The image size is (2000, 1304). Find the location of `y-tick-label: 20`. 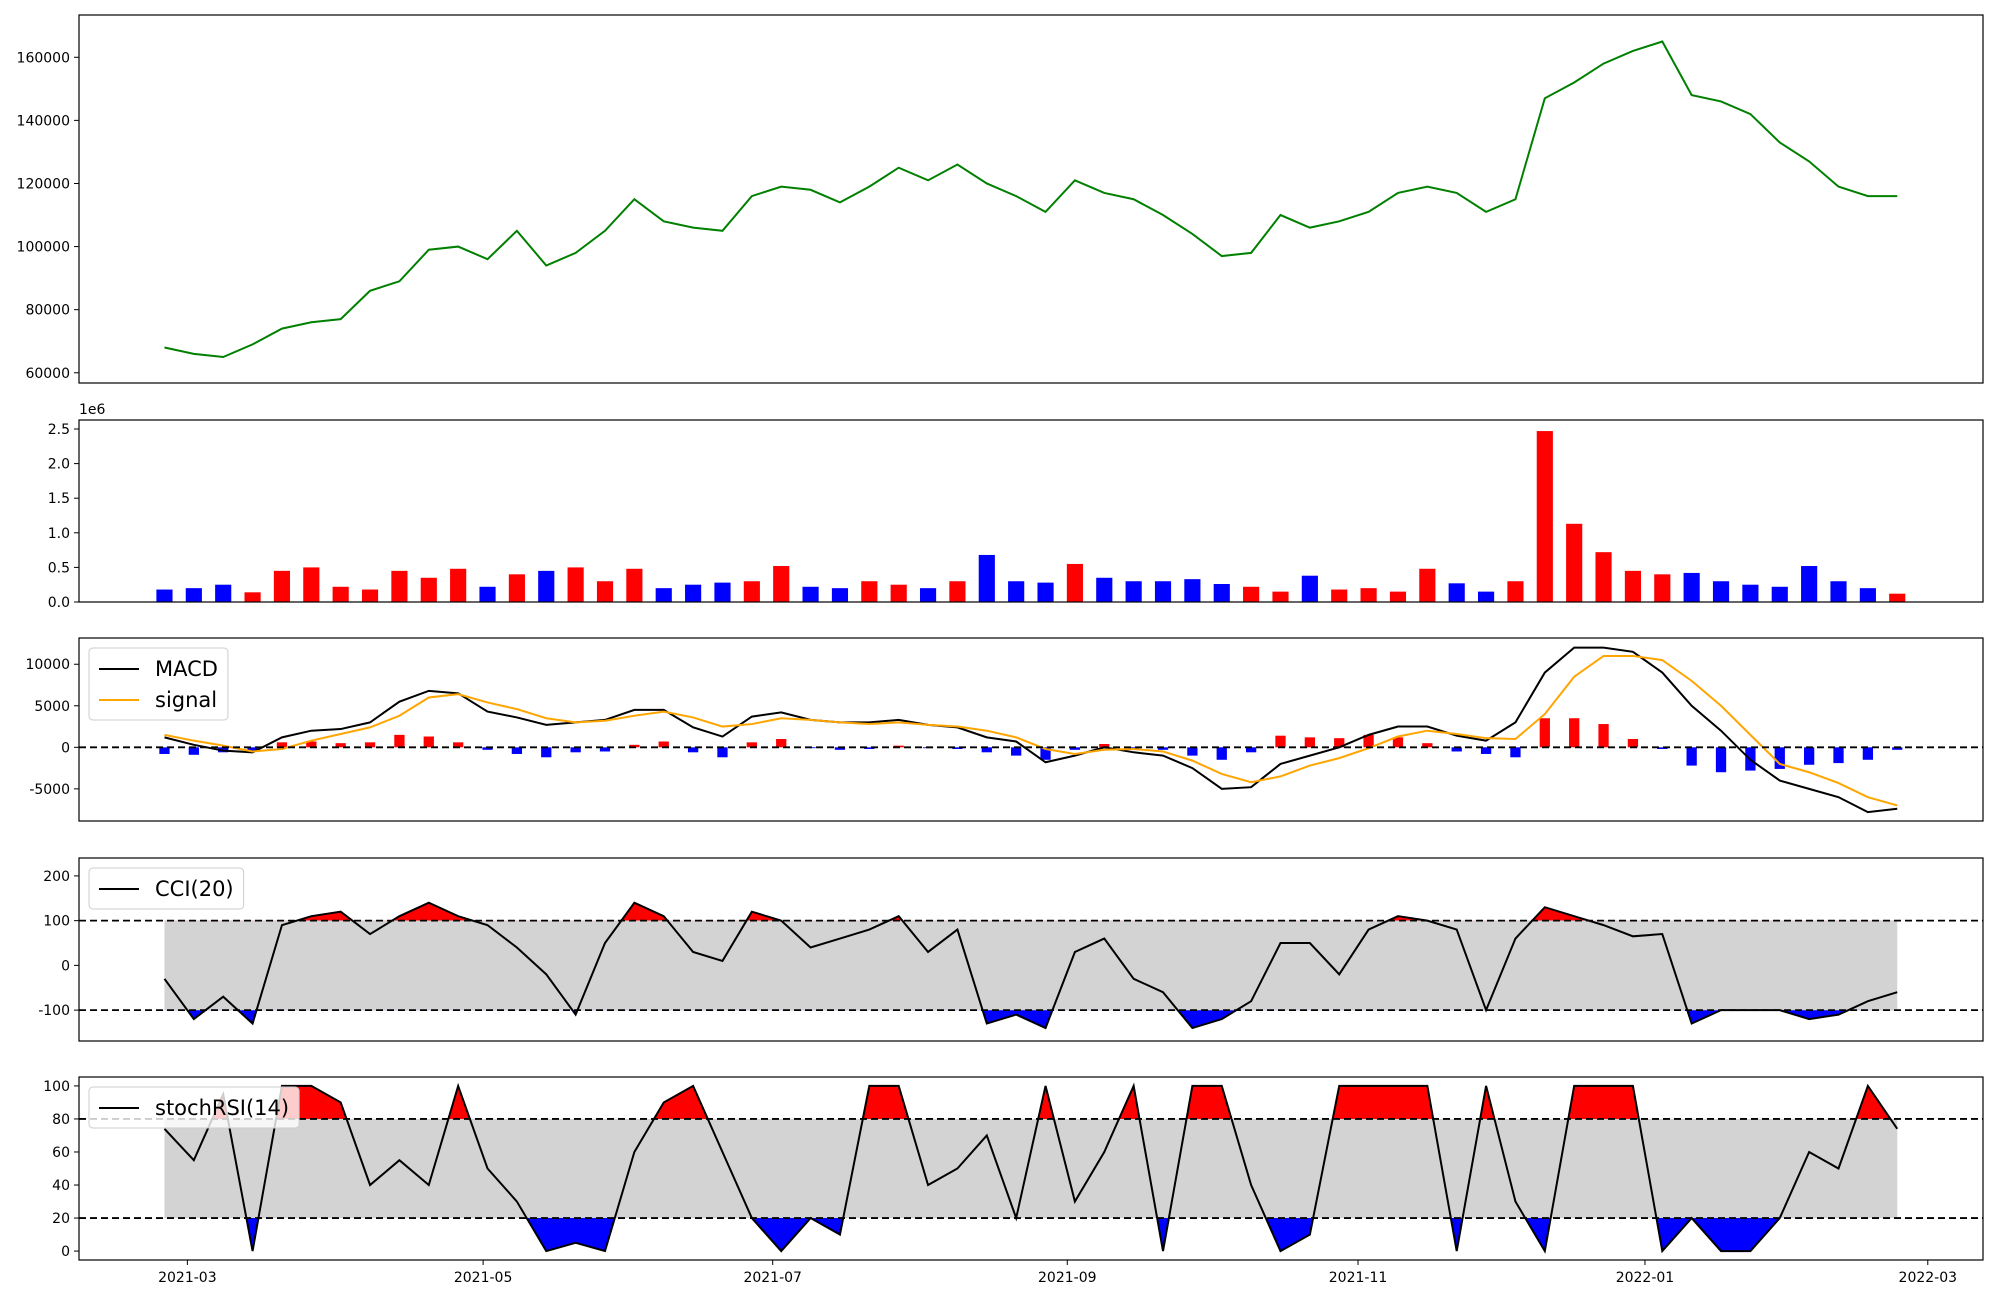

y-tick-label: 20 is located at coordinates (61, 1219).